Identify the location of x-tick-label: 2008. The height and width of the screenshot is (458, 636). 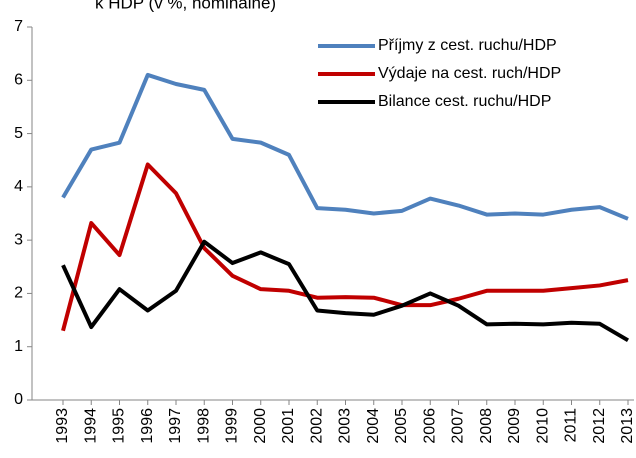
(486, 426).